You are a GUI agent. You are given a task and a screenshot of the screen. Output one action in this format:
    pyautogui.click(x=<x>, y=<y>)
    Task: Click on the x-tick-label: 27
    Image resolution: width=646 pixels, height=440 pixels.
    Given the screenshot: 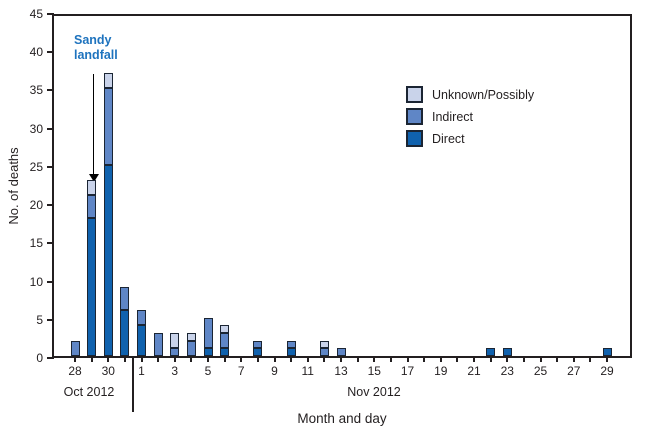 What is the action you would take?
    pyautogui.click(x=574, y=371)
    